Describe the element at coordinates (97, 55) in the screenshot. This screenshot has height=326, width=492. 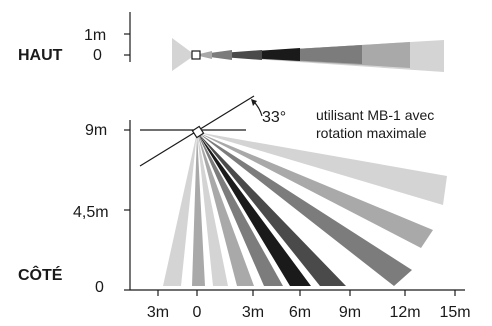
I see `top-y-tick-0: 0` at that location.